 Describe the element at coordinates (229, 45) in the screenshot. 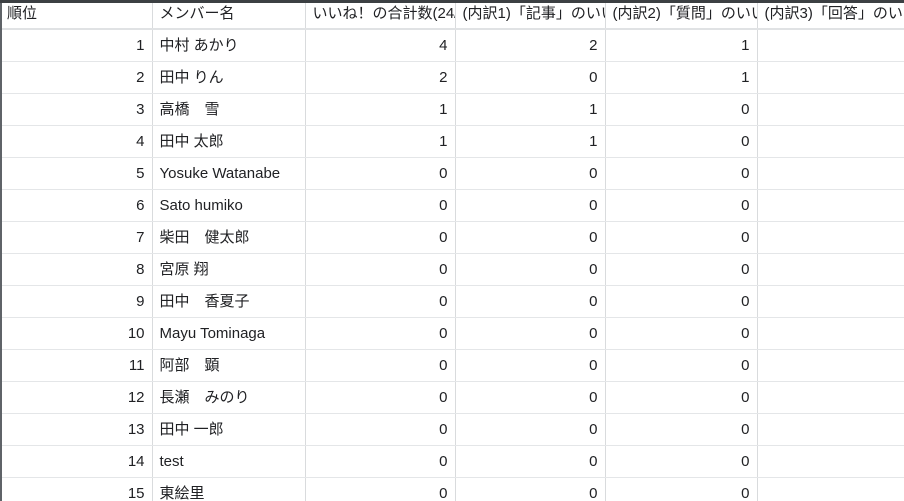

I see `cell-name: 中村 あかり` at that location.